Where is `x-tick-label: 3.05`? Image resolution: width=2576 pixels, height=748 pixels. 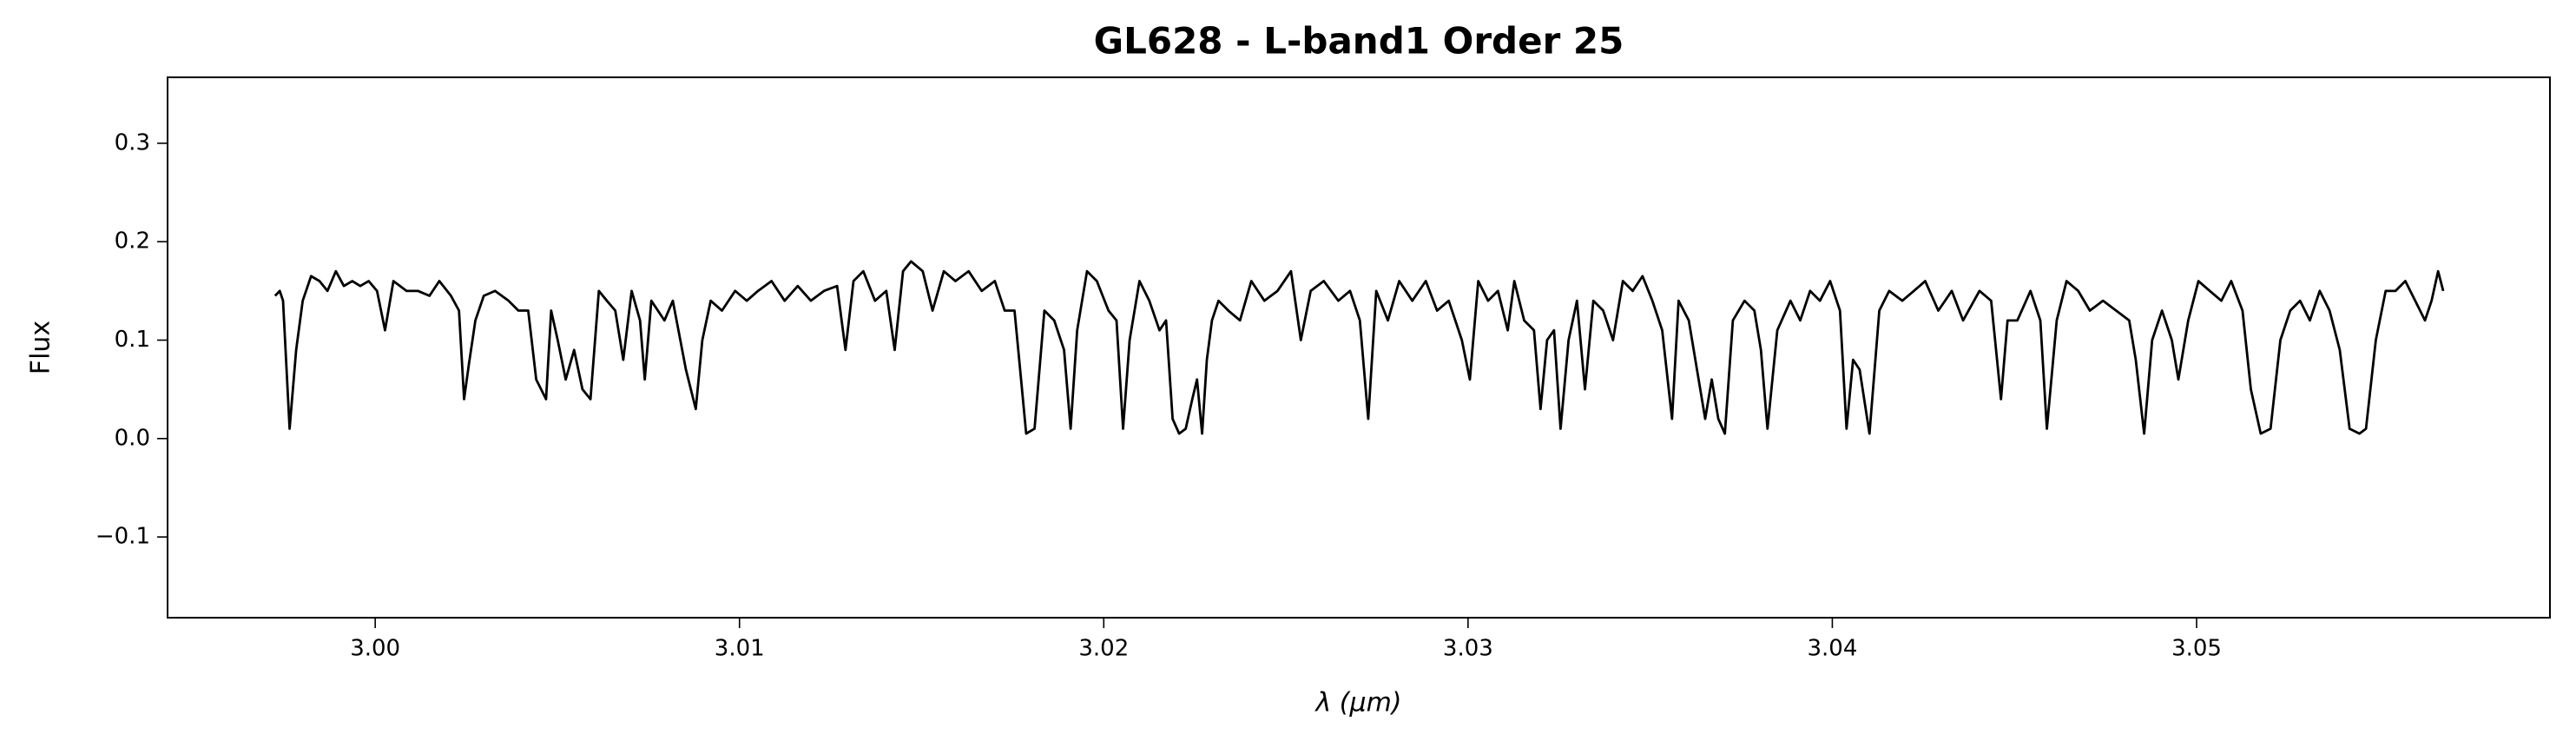 x-tick-label: 3.05 is located at coordinates (2196, 649).